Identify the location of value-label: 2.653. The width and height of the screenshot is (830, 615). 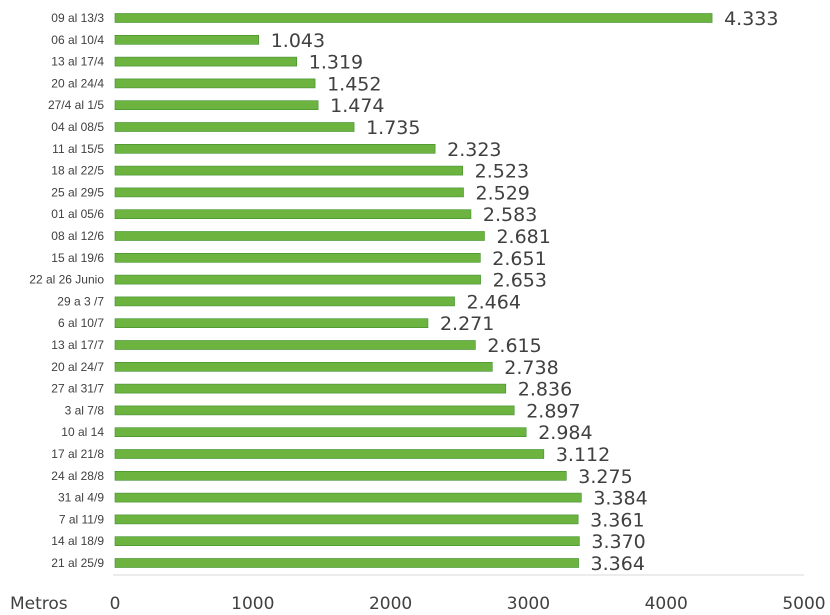
(520, 281).